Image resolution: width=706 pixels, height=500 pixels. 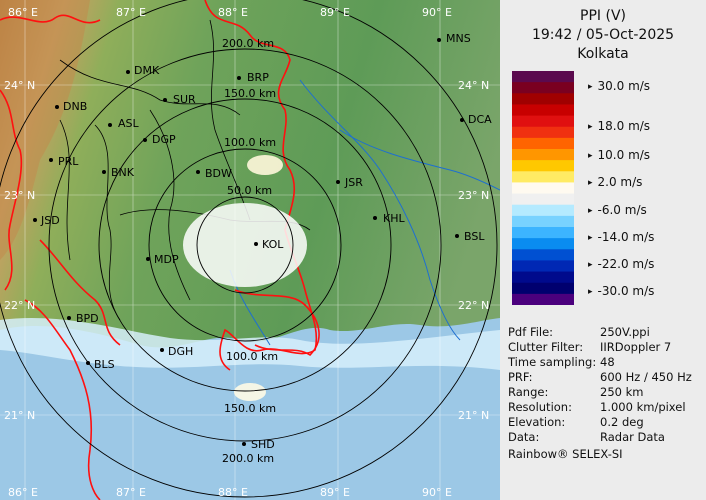 I want to click on city-label: DNB, so click(x=75, y=106).